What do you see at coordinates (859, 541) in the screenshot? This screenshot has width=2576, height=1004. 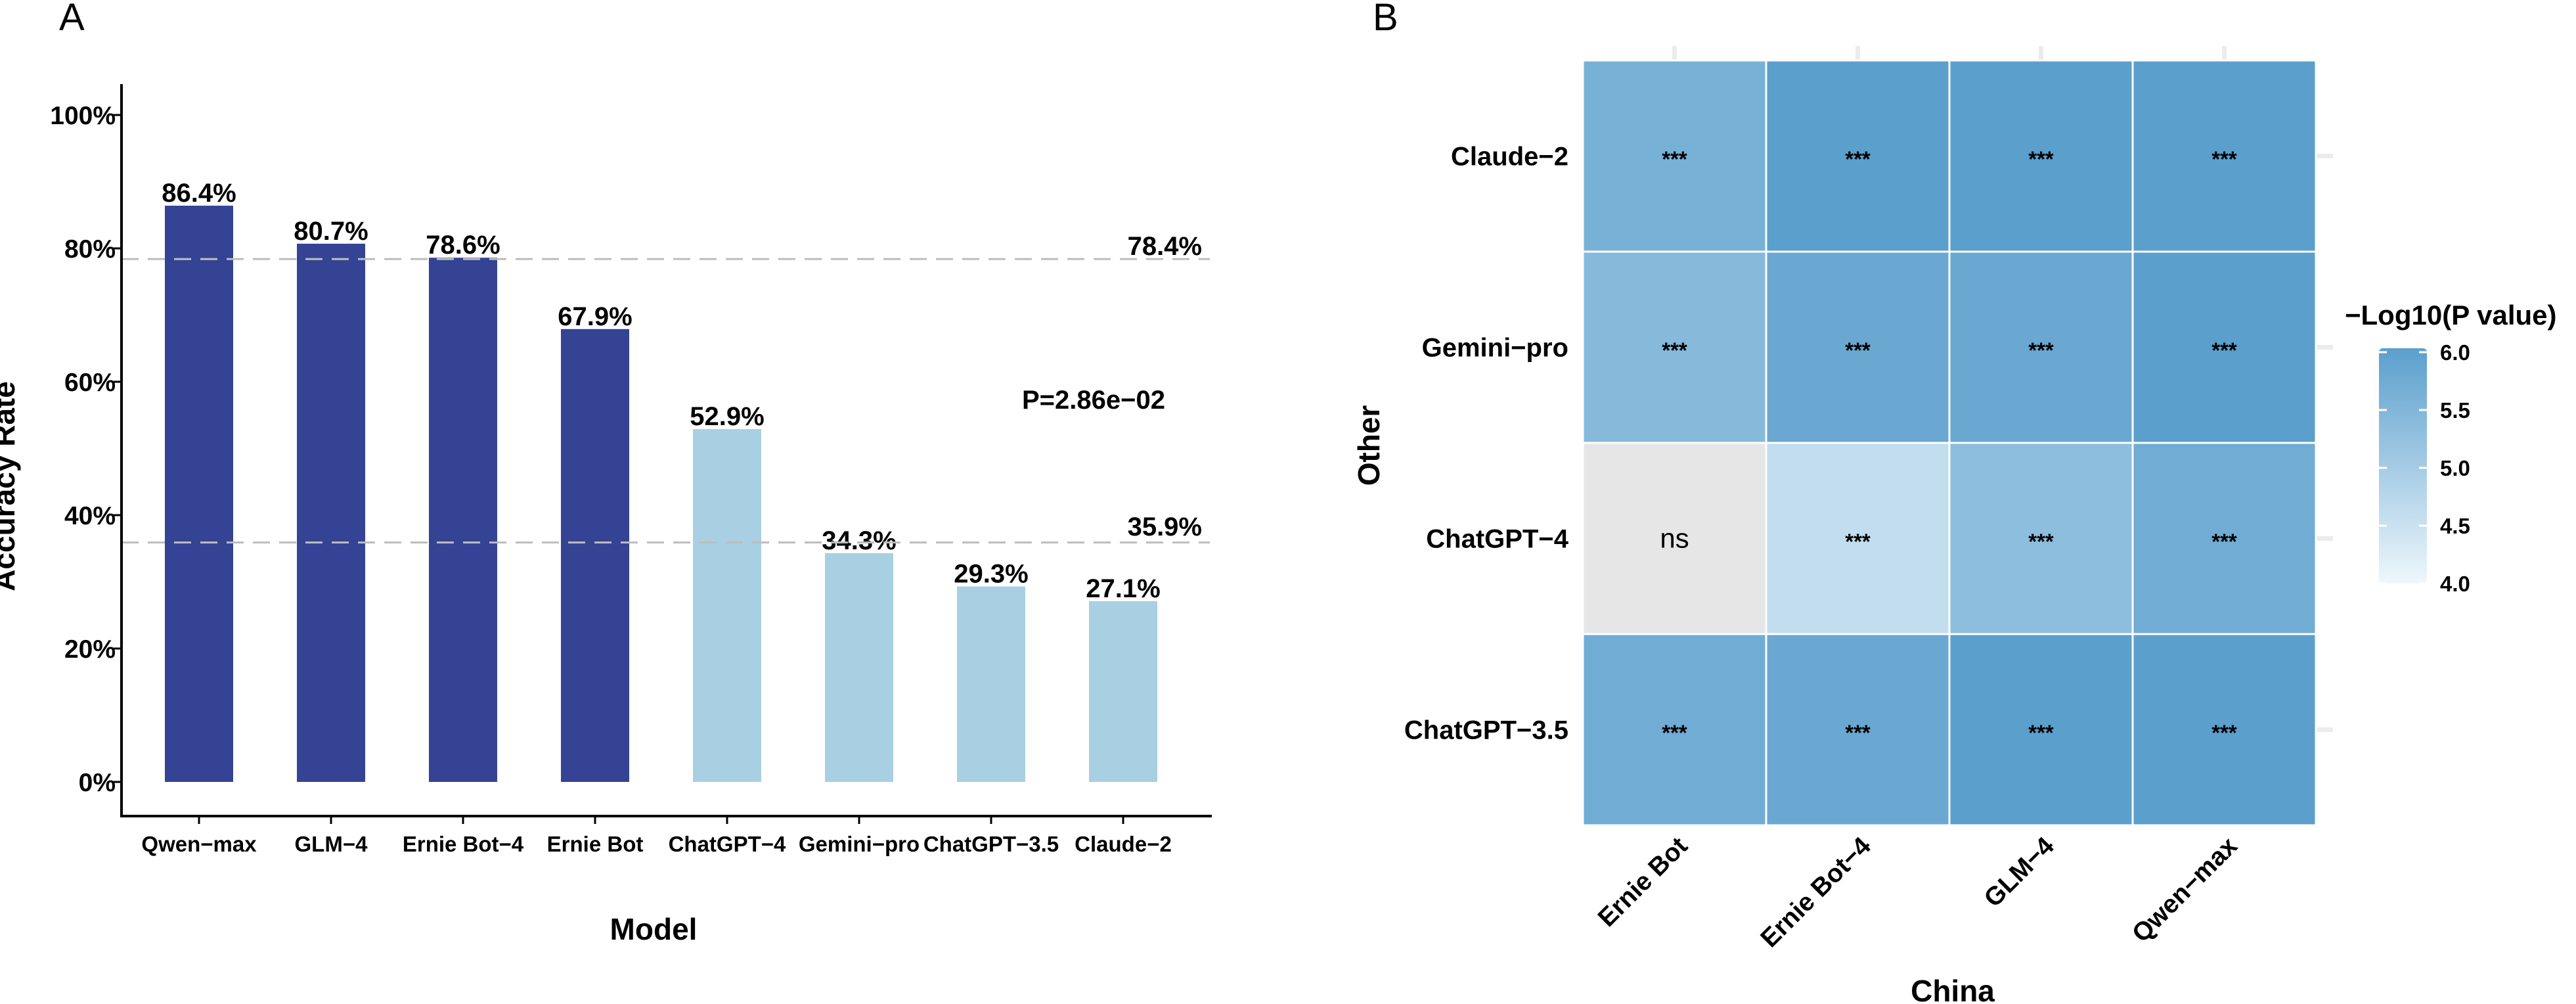 I see `bar-value-label: 34.3%` at bounding box center [859, 541].